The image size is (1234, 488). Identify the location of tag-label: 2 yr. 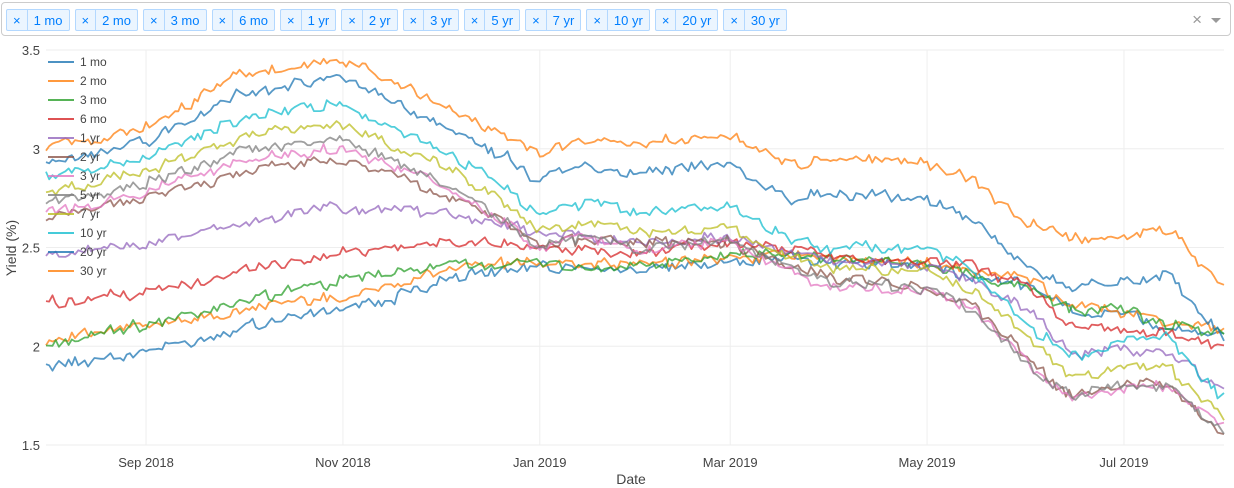
(379, 20).